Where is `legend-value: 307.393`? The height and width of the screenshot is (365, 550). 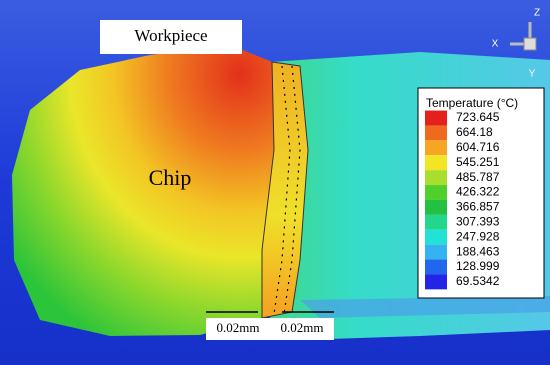 legend-value: 307.393 is located at coordinates (478, 221).